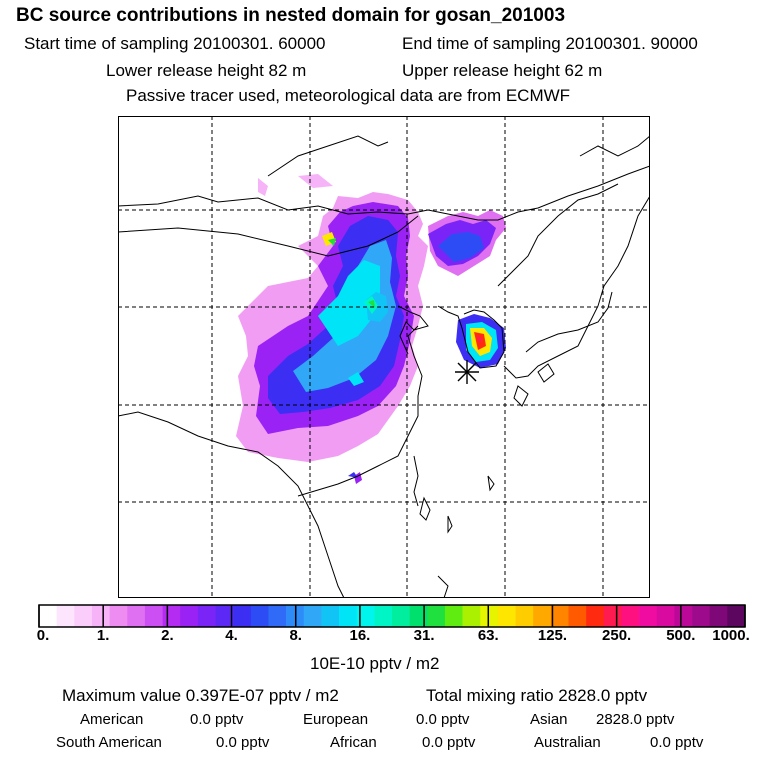  I want to click on lower-release-height-label: Lower release height 82 m, so click(206, 70).